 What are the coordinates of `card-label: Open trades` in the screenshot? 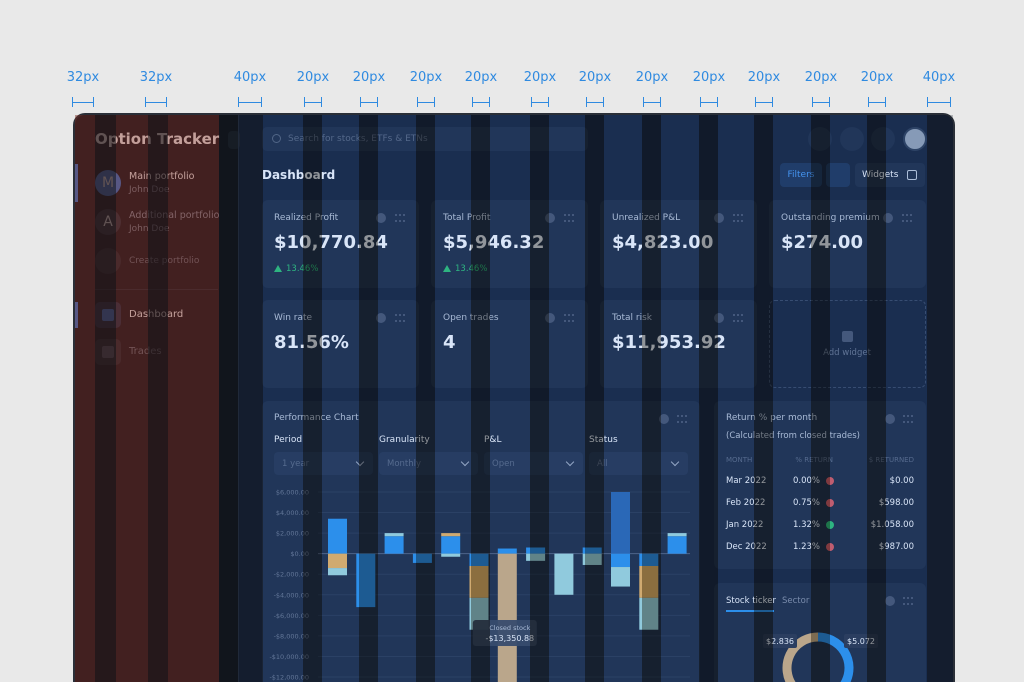 It's located at (471, 317).